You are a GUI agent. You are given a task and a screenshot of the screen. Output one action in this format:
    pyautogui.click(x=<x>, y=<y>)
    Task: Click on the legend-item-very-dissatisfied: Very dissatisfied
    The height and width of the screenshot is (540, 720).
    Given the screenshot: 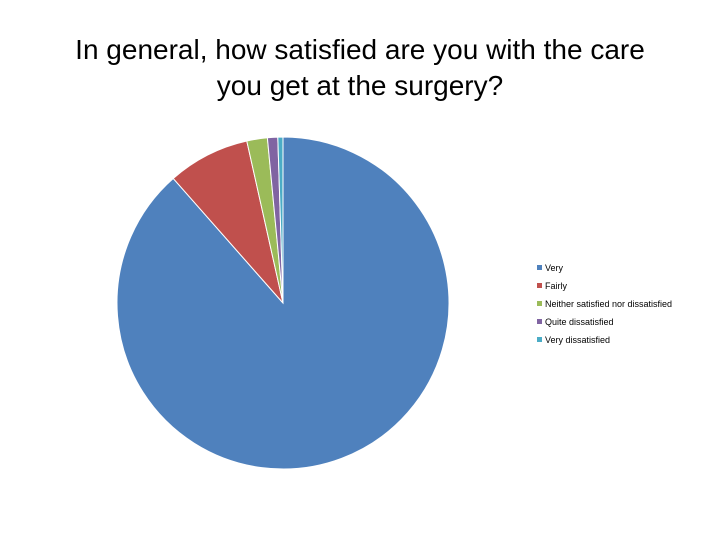 What is the action you would take?
    pyautogui.click(x=573, y=340)
    